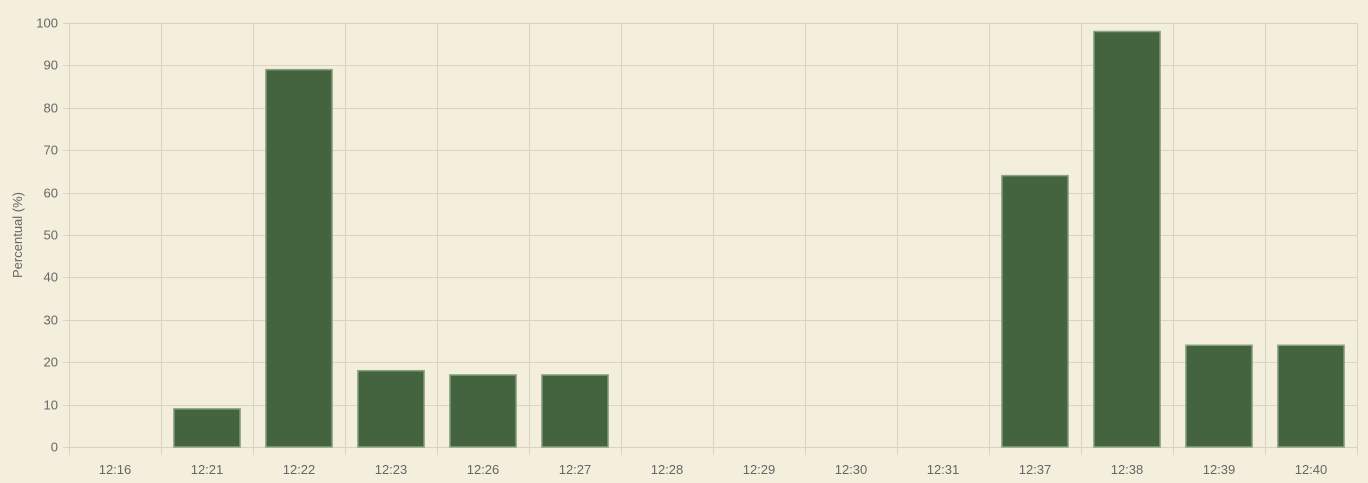 The height and width of the screenshot is (483, 1368). I want to click on x-tick-label: 12:38, so click(1127, 469).